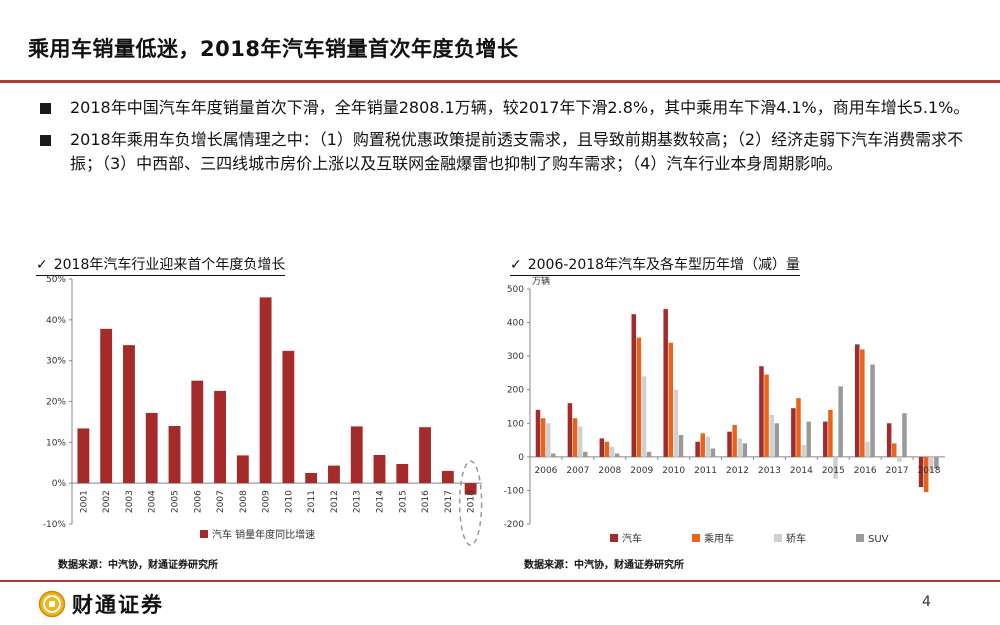  I want to click on right-y-tick-label: 200, so click(515, 391).